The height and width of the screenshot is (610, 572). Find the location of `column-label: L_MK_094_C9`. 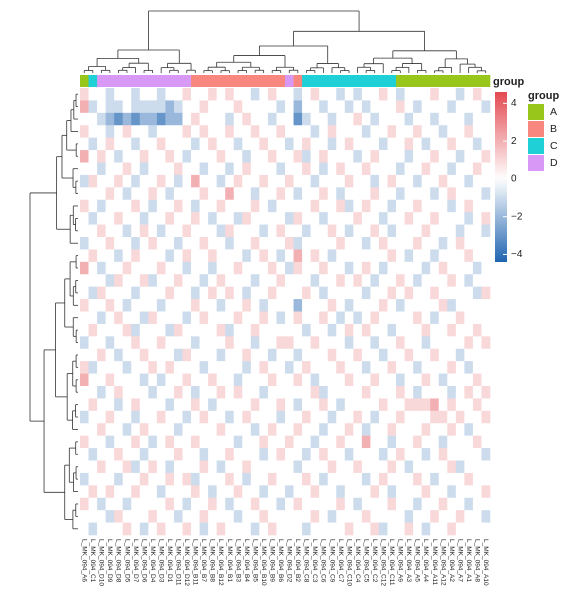

column-label: L_MK_094_C9 is located at coordinates (331, 561).